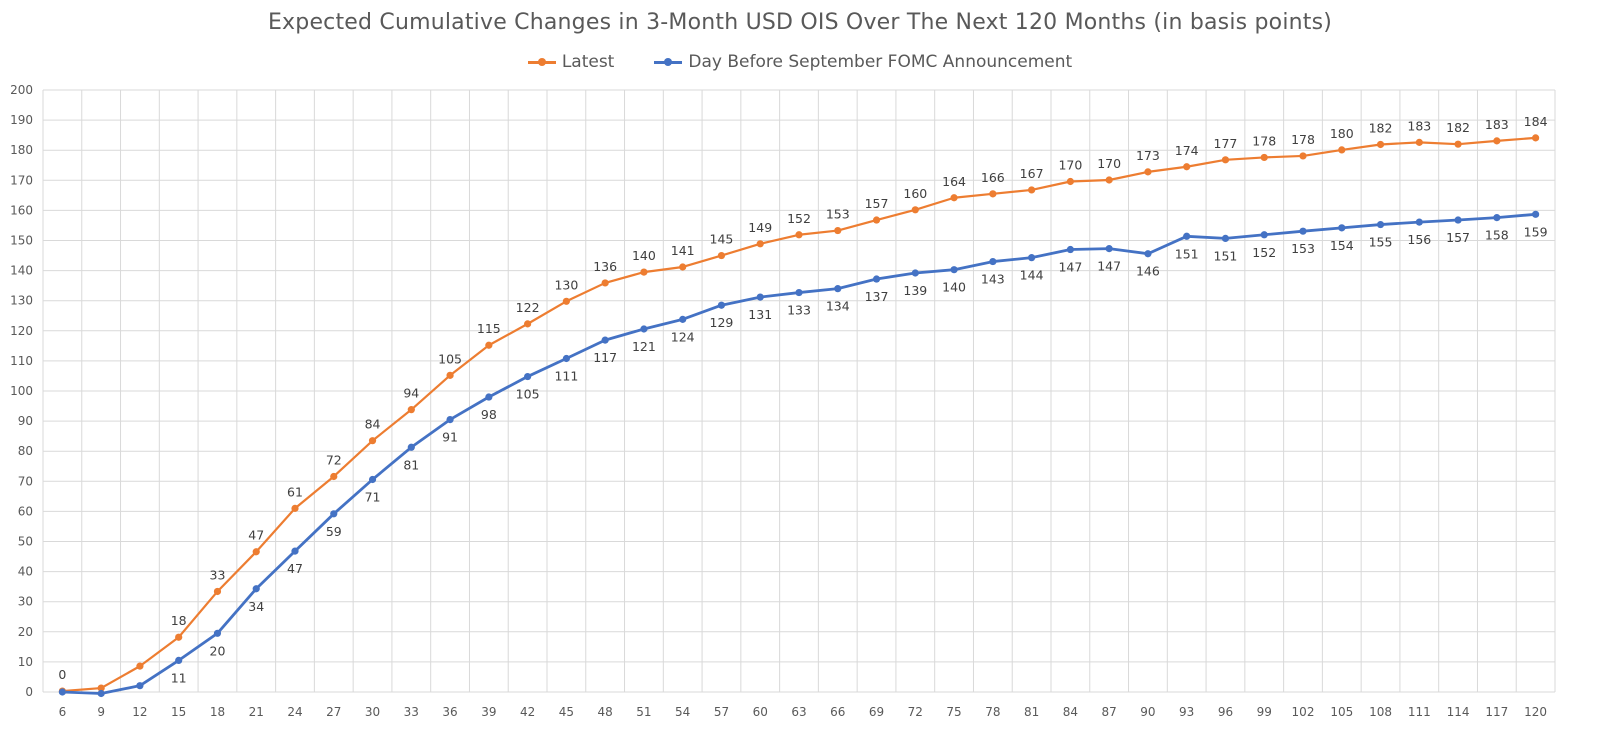  I want to click on data-label-latest: 61, so click(295, 491).